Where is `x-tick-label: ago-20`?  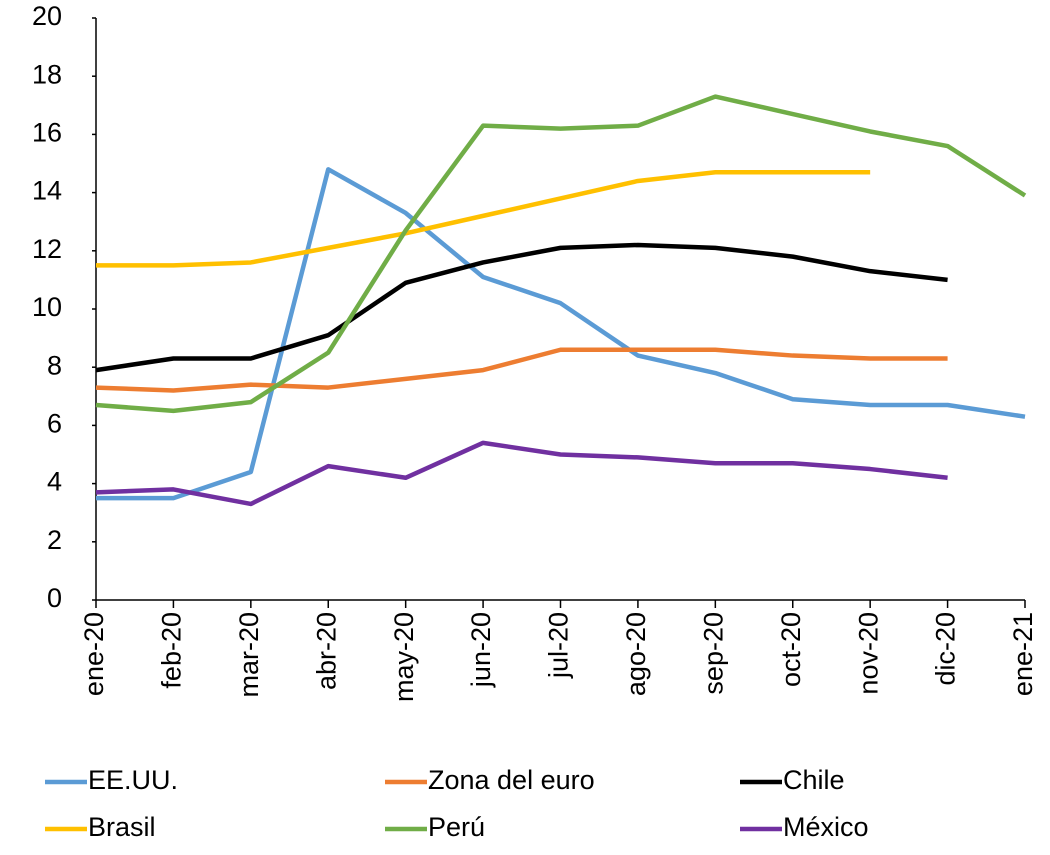
x-tick-label: ago-20 is located at coordinates (636, 654).